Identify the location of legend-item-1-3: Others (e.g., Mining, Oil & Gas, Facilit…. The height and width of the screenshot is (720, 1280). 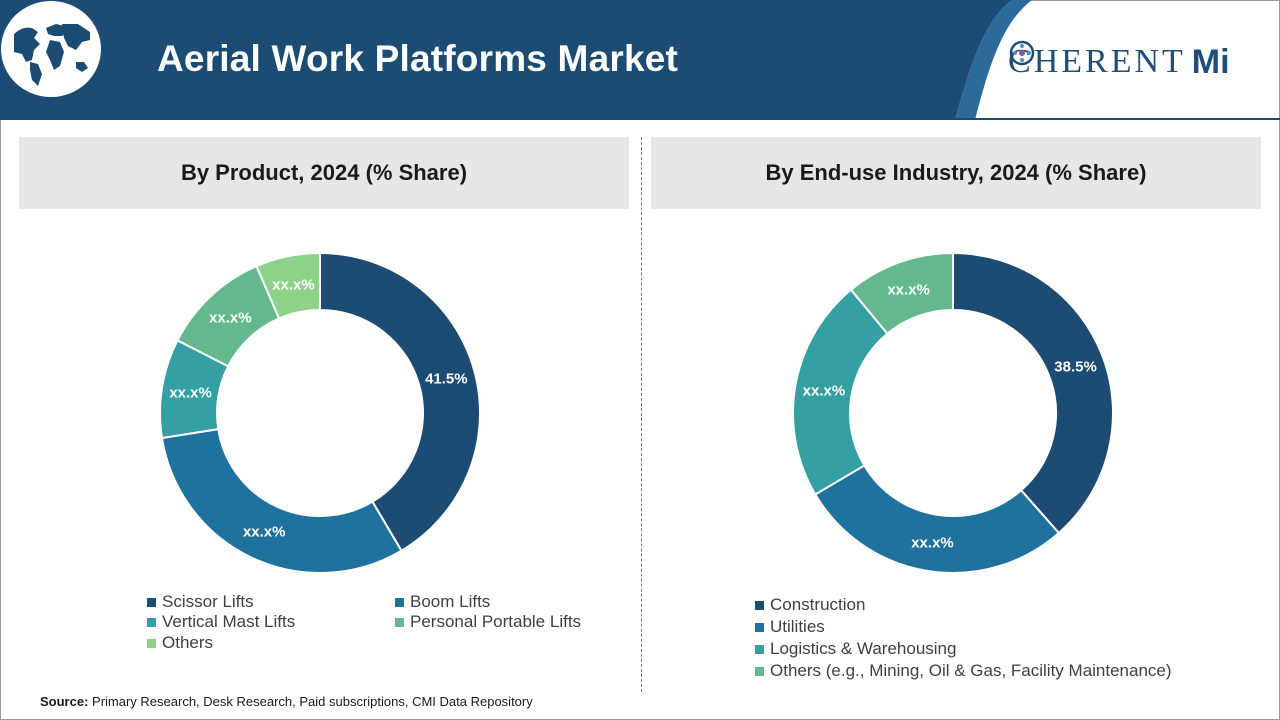
(963, 671).